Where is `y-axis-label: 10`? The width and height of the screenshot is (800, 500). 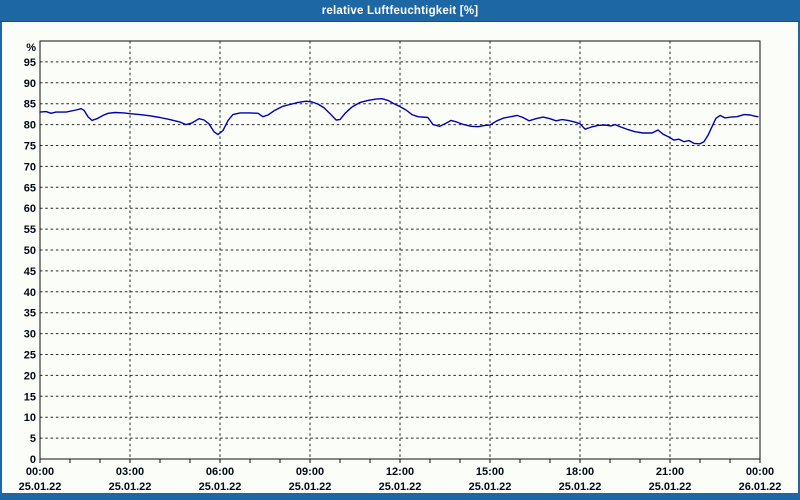 y-axis-label: 10 is located at coordinates (30, 418).